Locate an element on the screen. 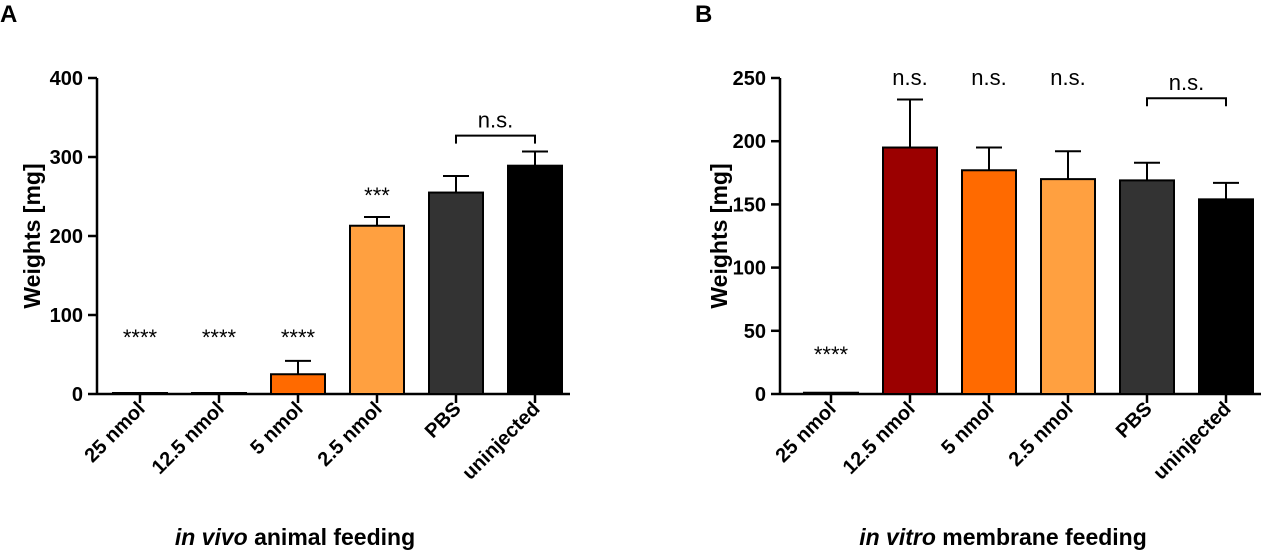 Image resolution: width=1268 pixels, height=552 pixels. x-axis-label-rest: animal feeding is located at coordinates (331, 537).